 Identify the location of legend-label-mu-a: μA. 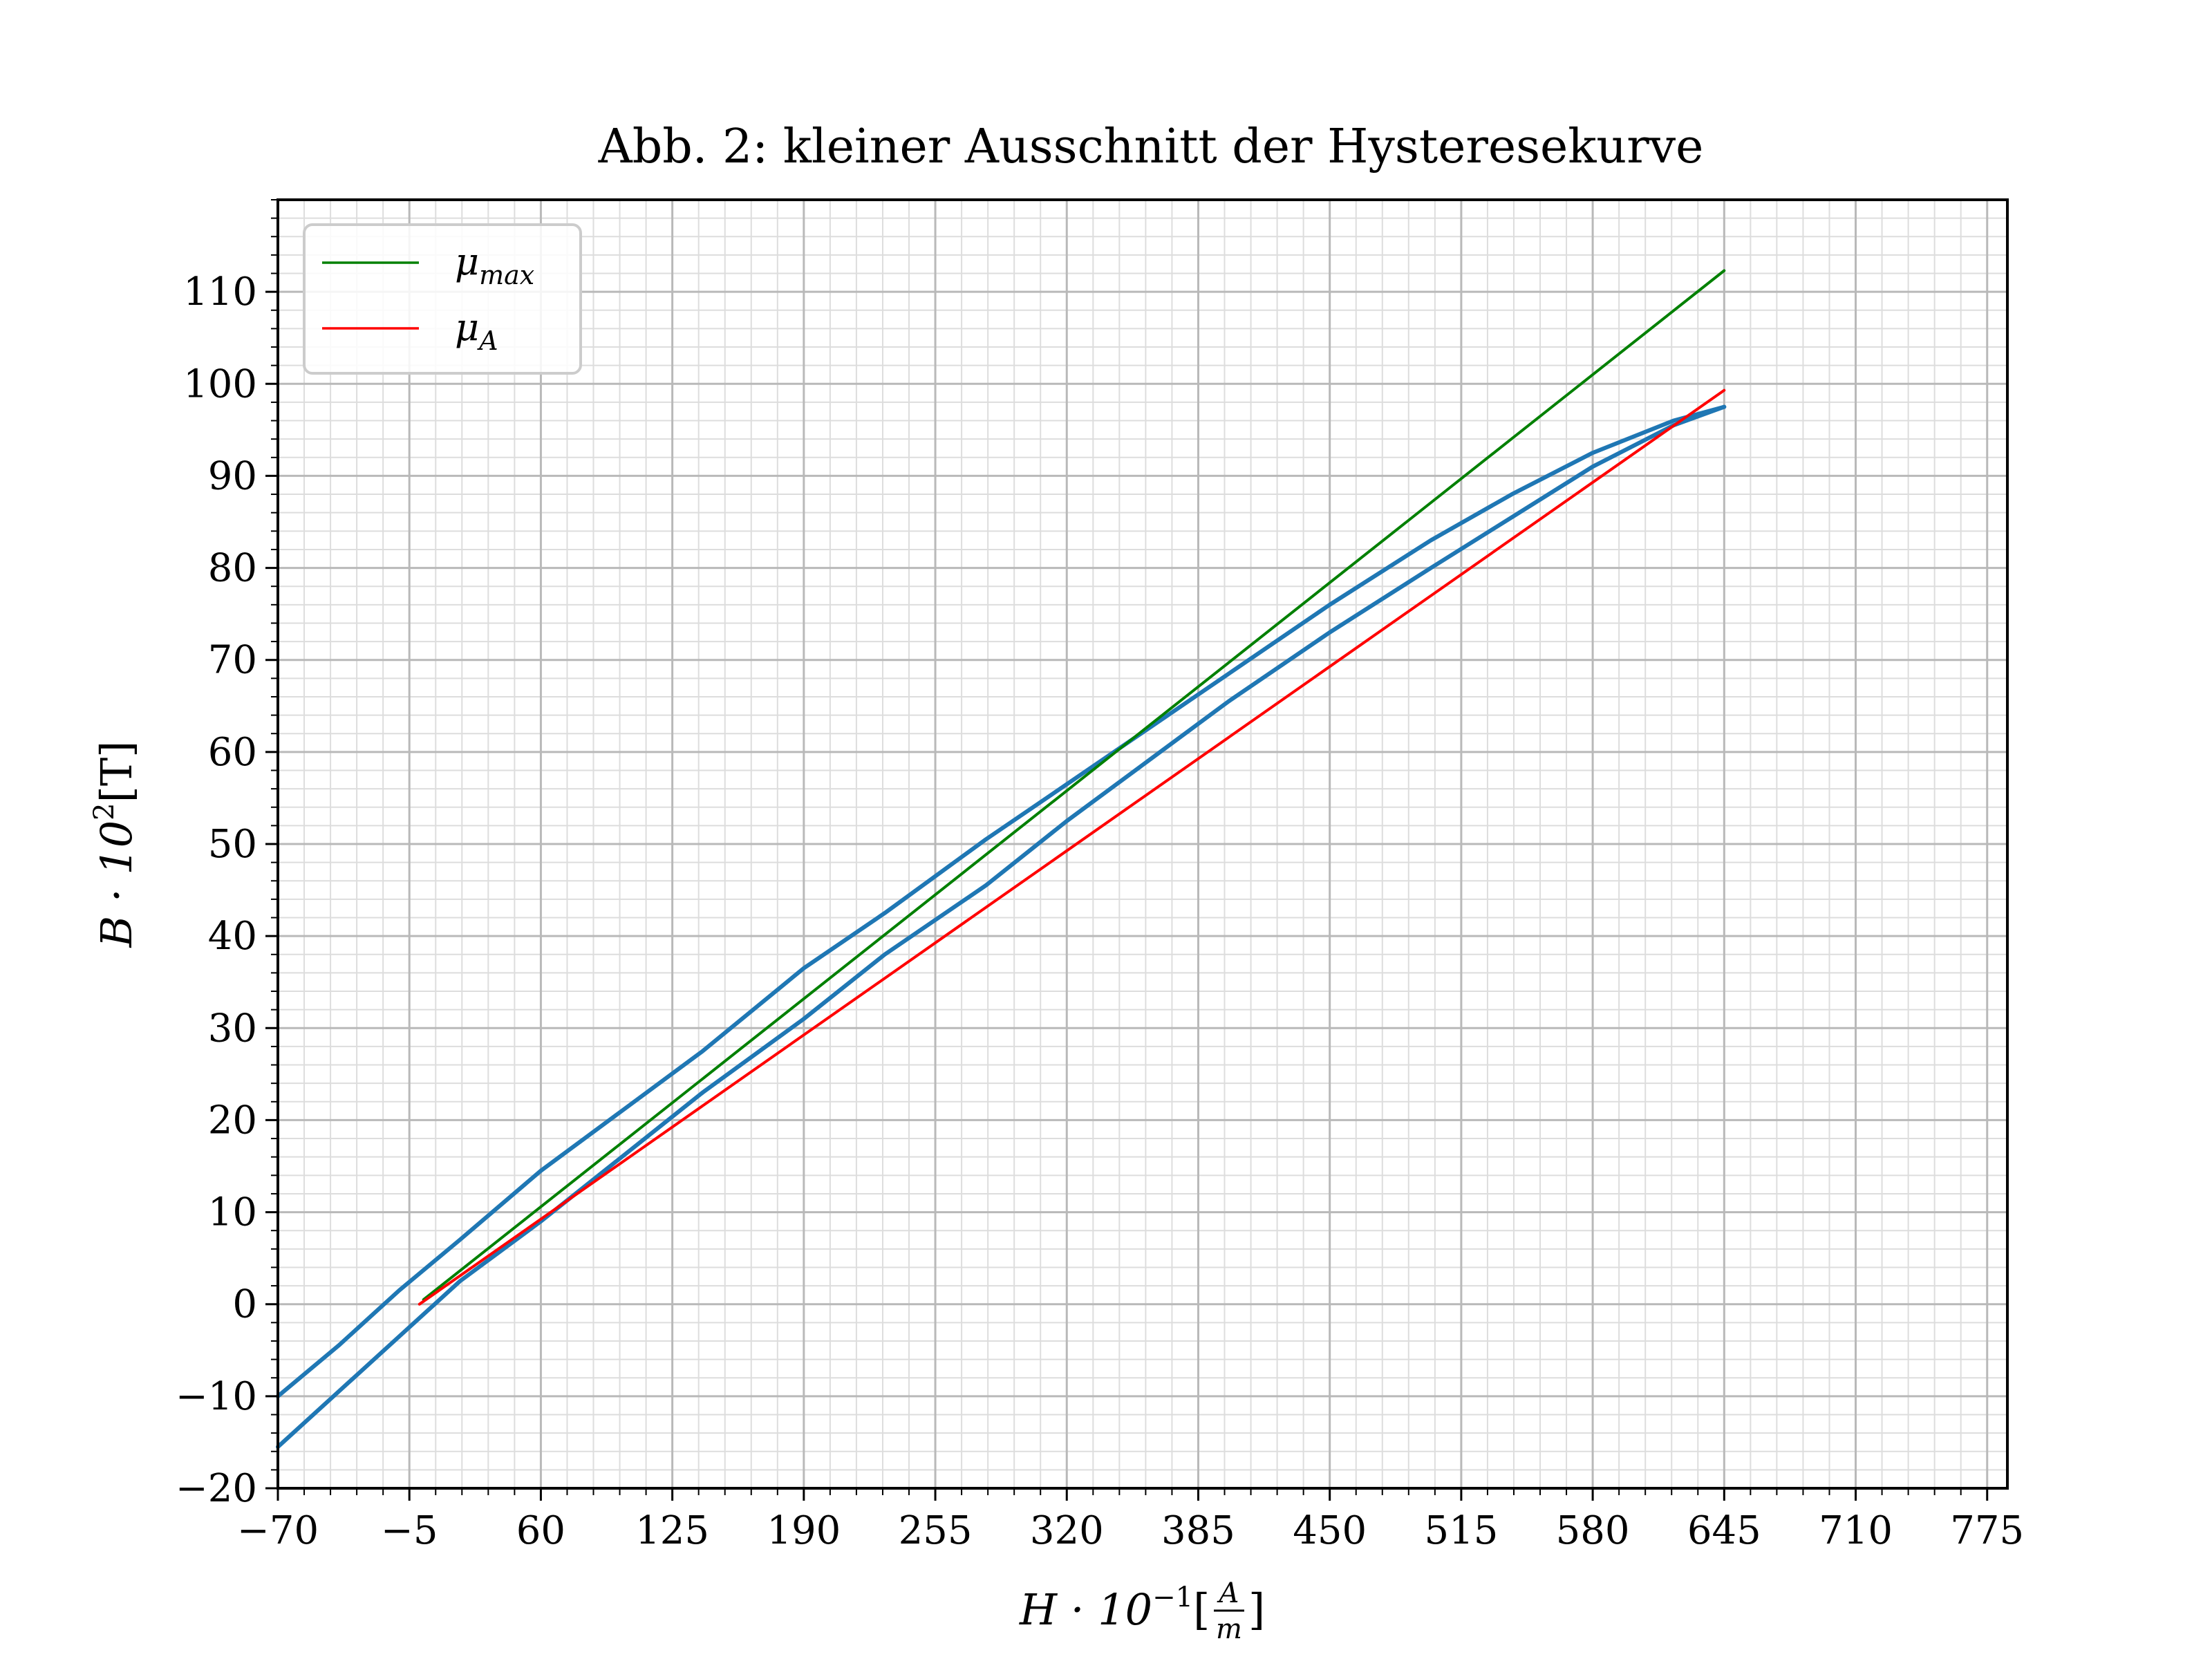
(476, 331).